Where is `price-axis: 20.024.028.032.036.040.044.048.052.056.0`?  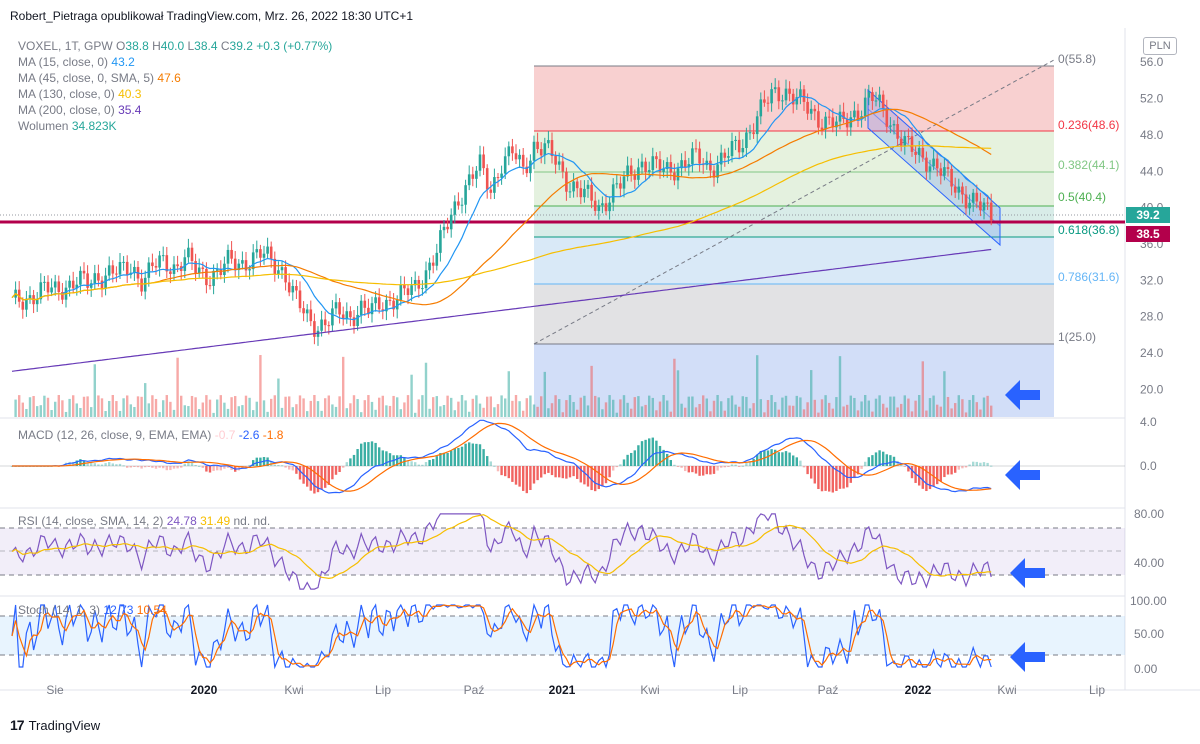
price-axis: 20.024.028.032.036.040.044.048.052.056.0 is located at coordinates (1152, 225).